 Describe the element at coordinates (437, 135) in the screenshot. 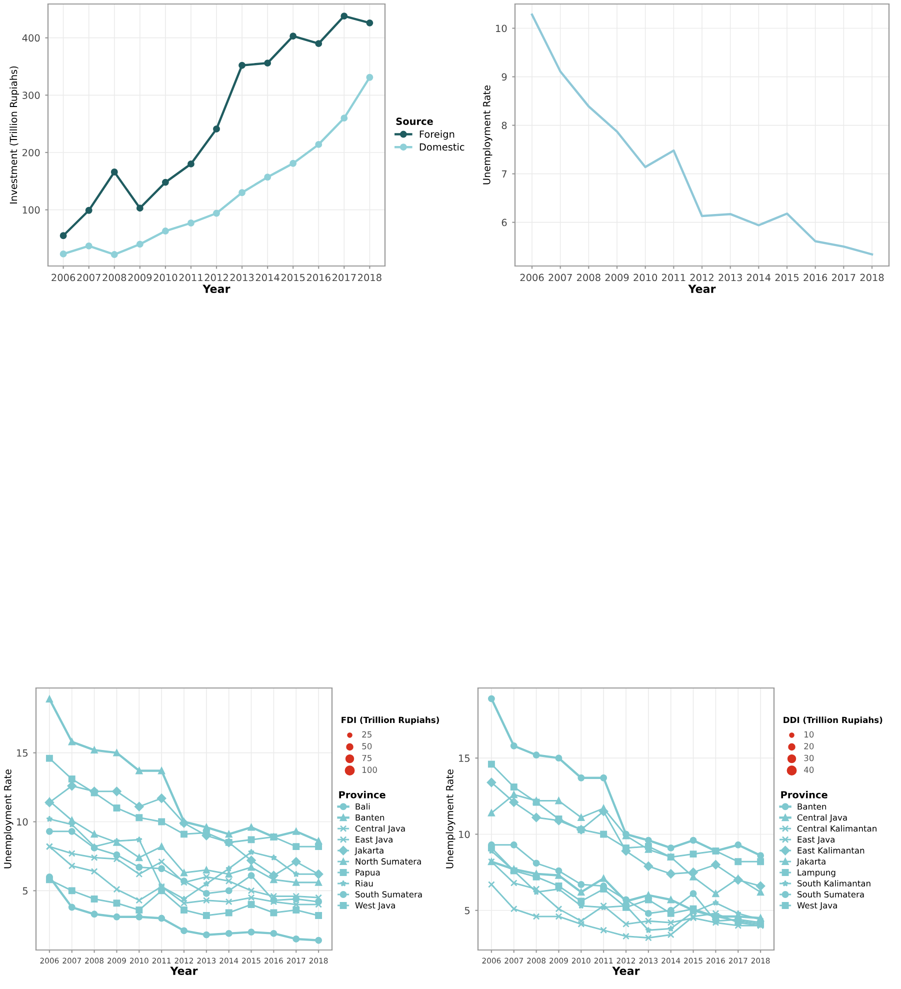

I see `legend-label: Foreign` at that location.